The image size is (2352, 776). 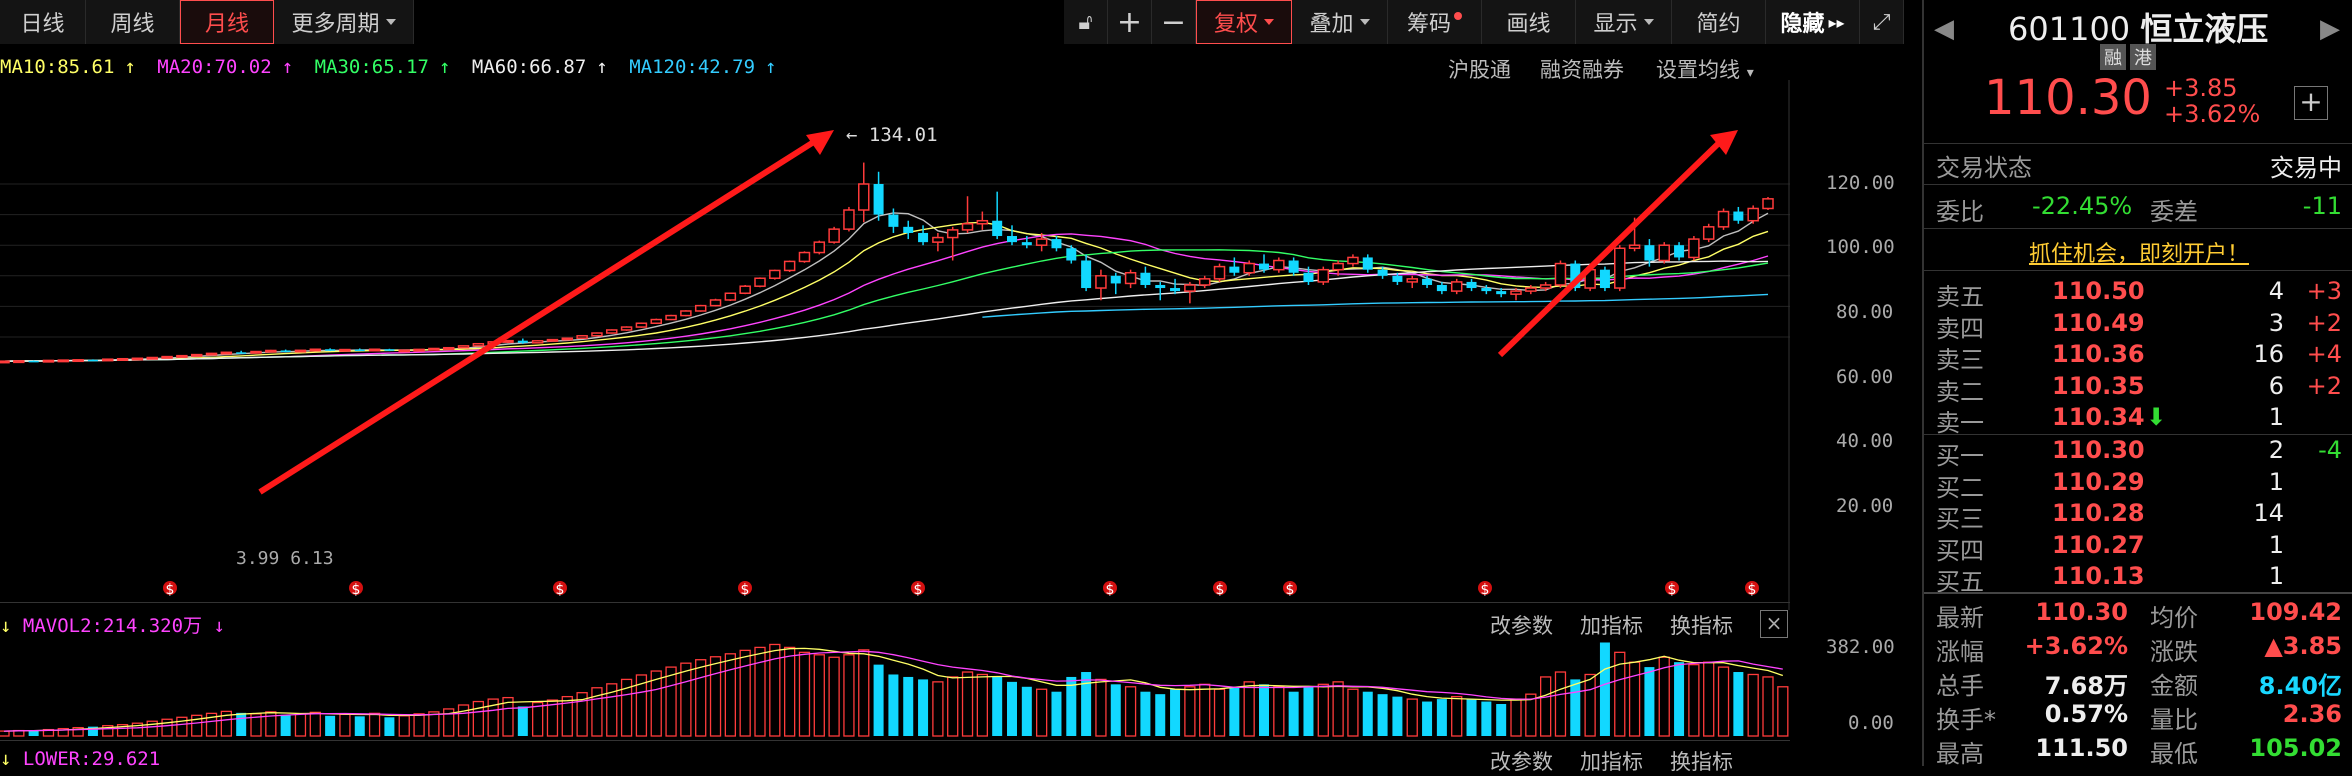 I want to click on draw-line-button: 画线, so click(x=1529, y=22).